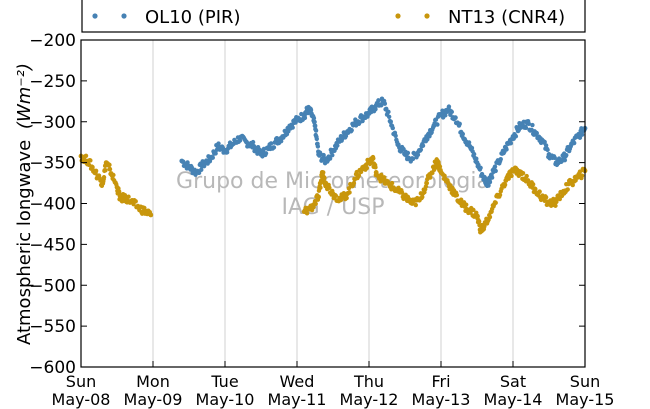  Describe the element at coordinates (24, 242) in the screenshot. I see `y-axis-label-text: Atmospheric longwave` at that location.